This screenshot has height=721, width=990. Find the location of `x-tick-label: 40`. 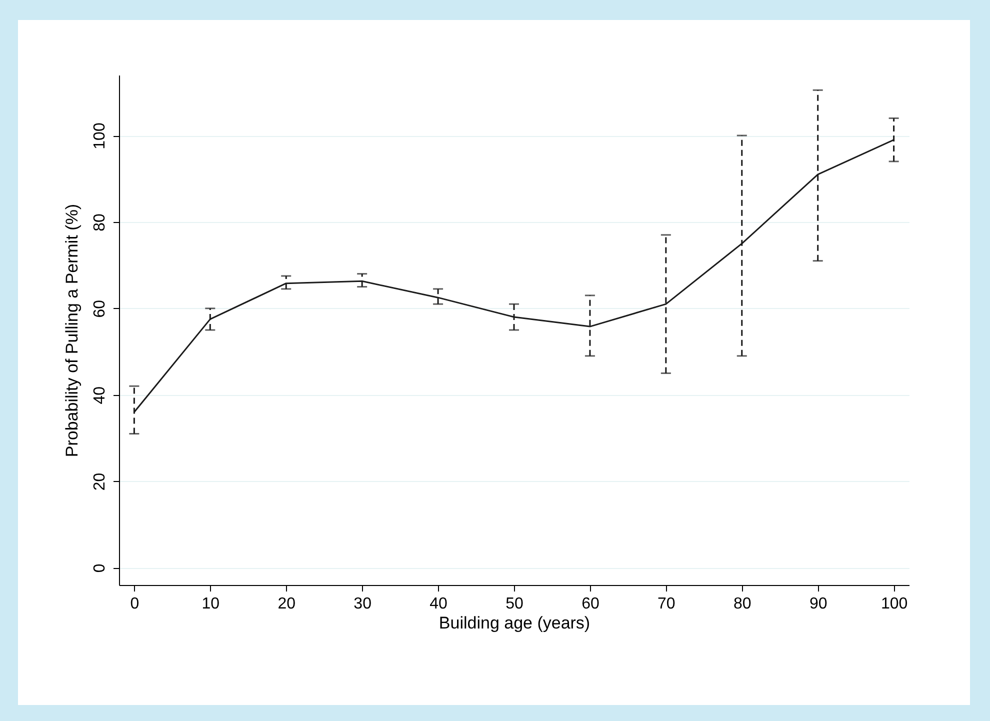

x-tick-label: 40 is located at coordinates (439, 604).